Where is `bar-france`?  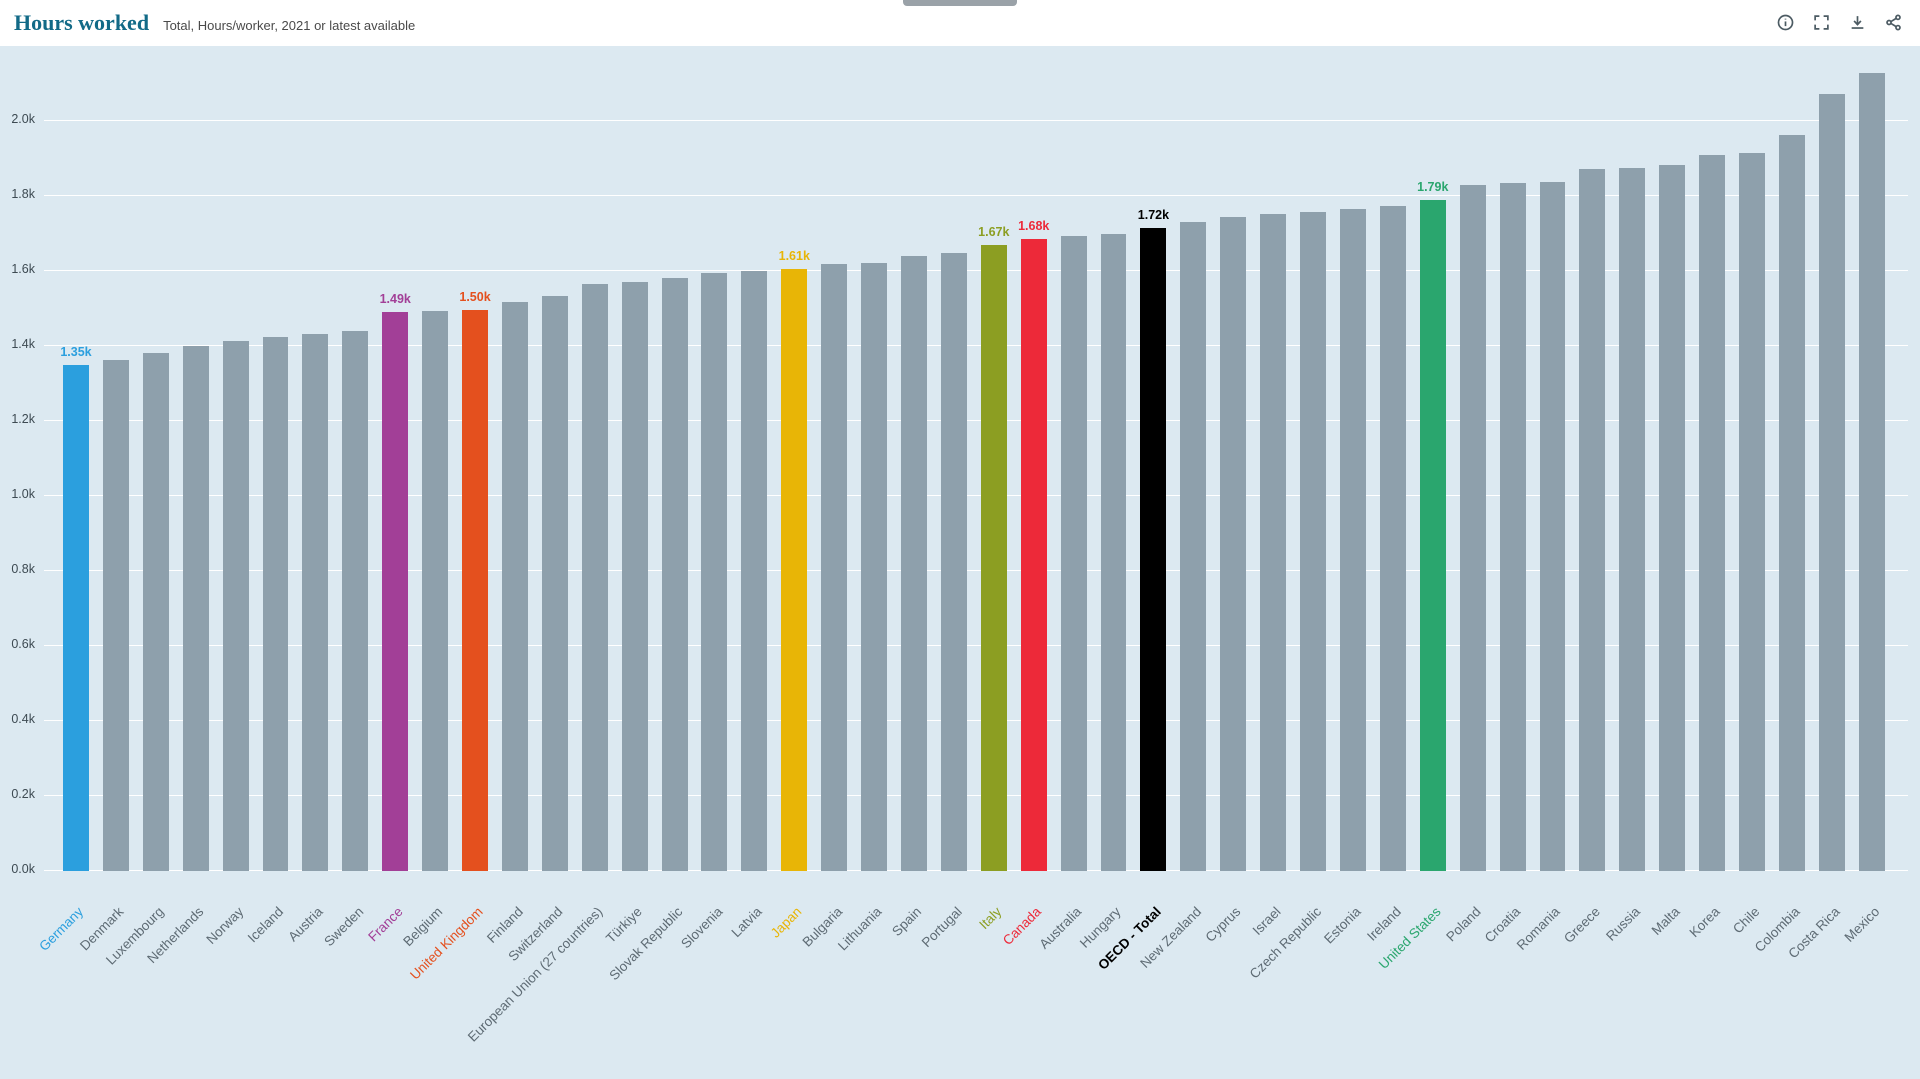 bar-france is located at coordinates (395, 591).